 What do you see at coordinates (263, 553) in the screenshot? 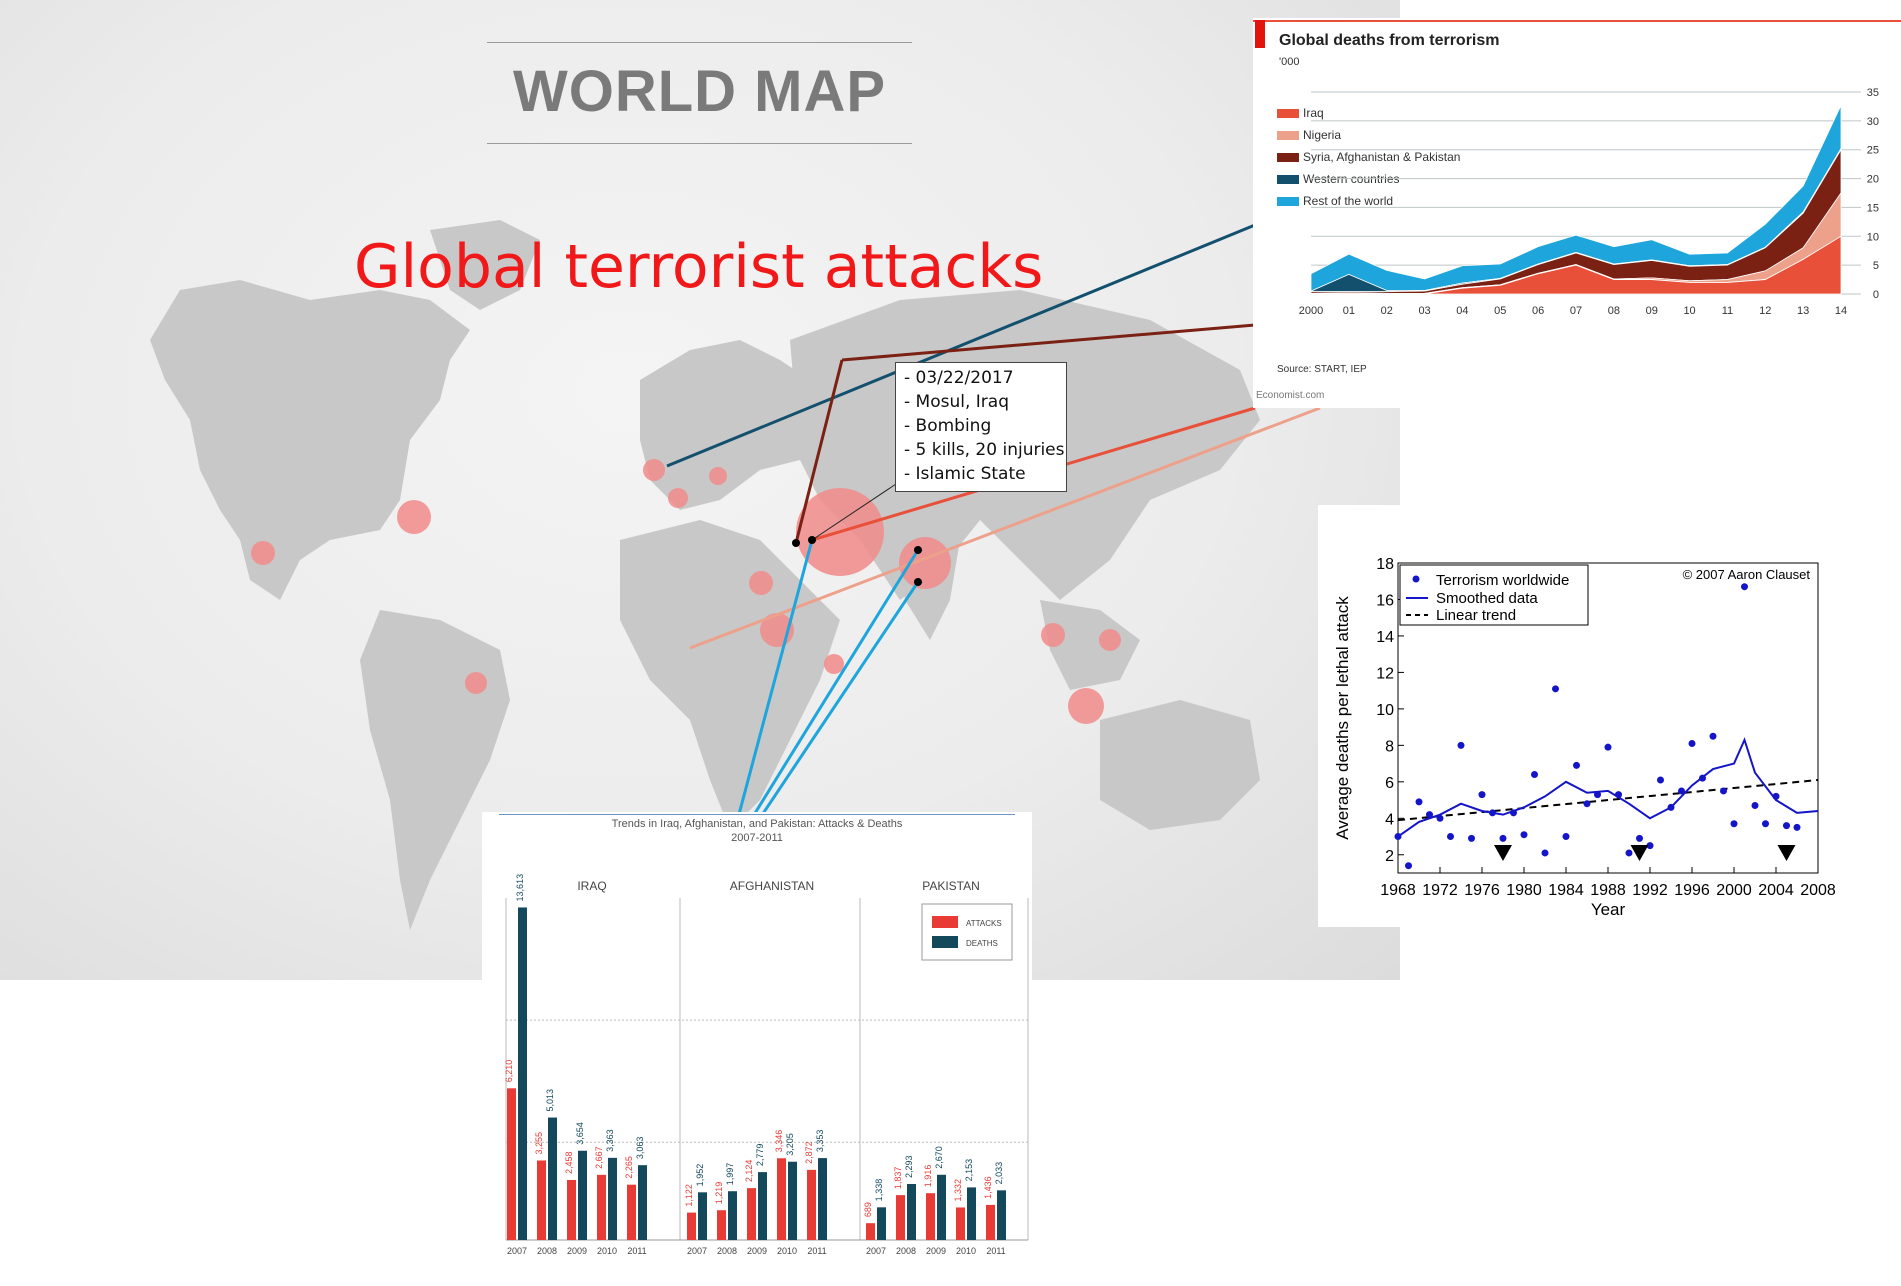
I see `hotspot-mexico` at bounding box center [263, 553].